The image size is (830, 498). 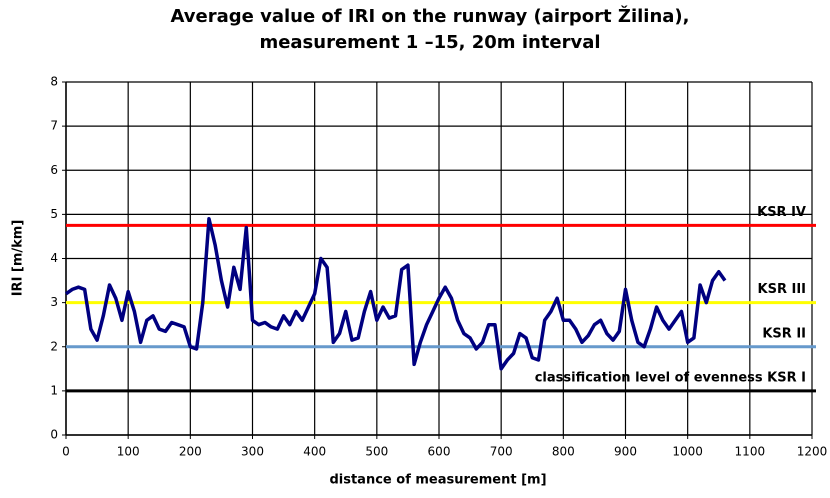 What do you see at coordinates (128, 452) in the screenshot?
I see `x-tick-label: 100` at bounding box center [128, 452].